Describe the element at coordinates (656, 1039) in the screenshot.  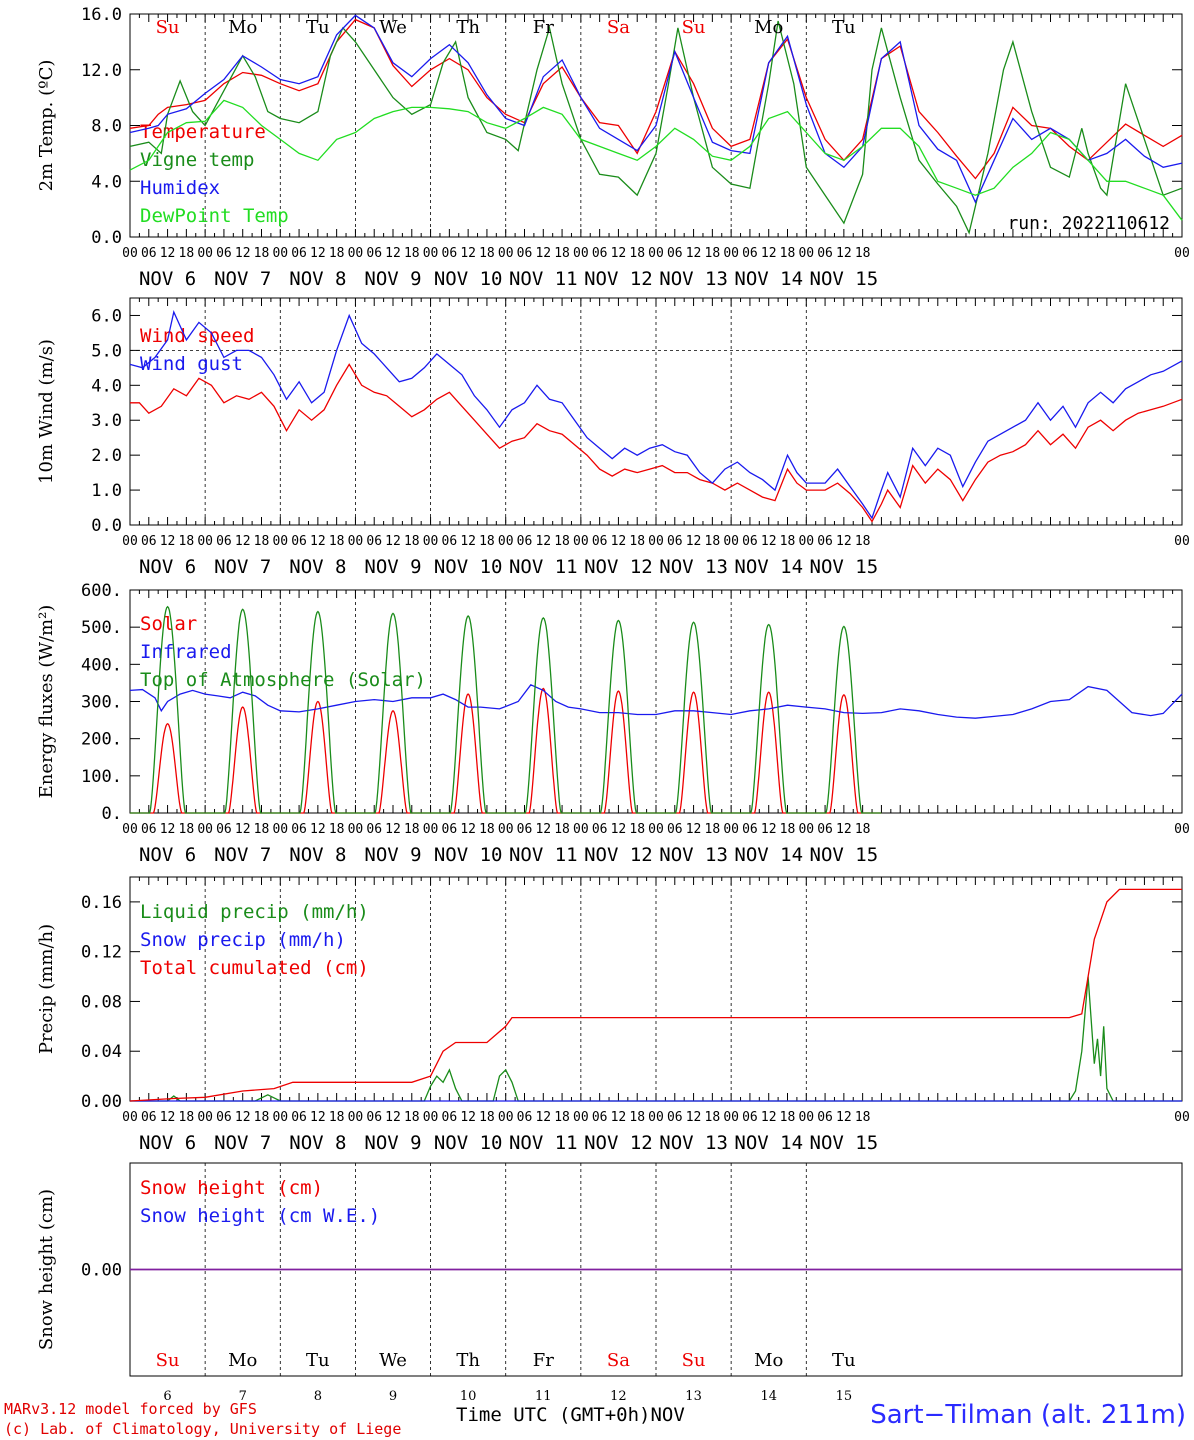
I see `series-line-liquid-precip-mm-h-` at that location.